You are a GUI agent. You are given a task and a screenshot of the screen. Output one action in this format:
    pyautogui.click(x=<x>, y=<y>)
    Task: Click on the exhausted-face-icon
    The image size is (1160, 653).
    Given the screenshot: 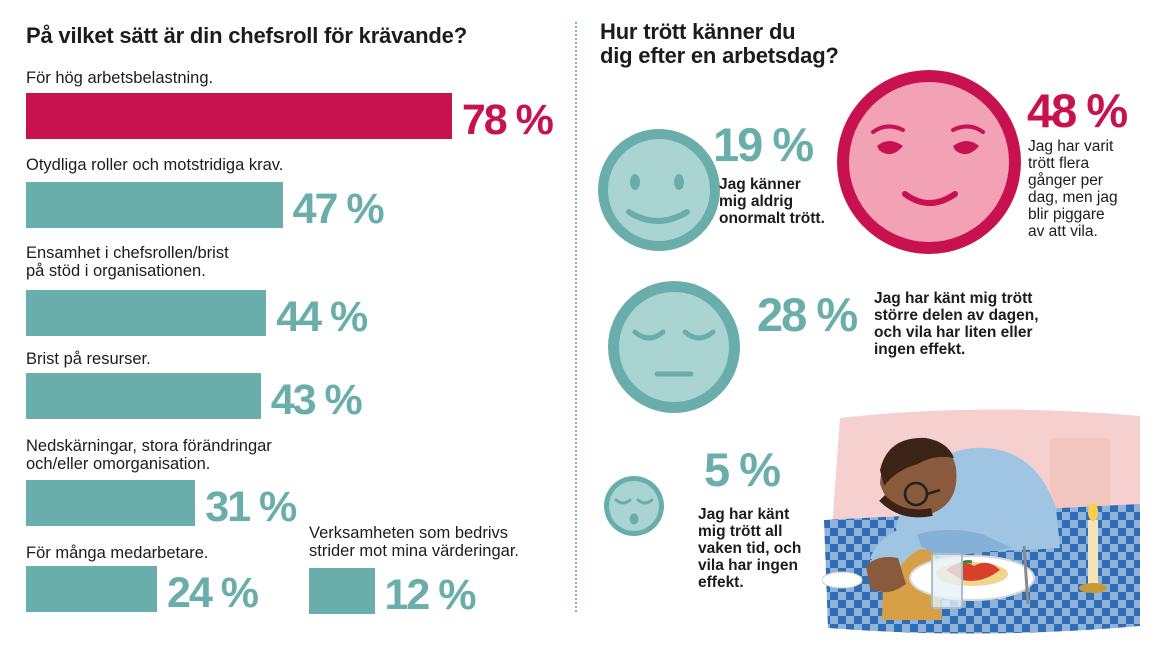 What is the action you would take?
    pyautogui.click(x=634, y=506)
    